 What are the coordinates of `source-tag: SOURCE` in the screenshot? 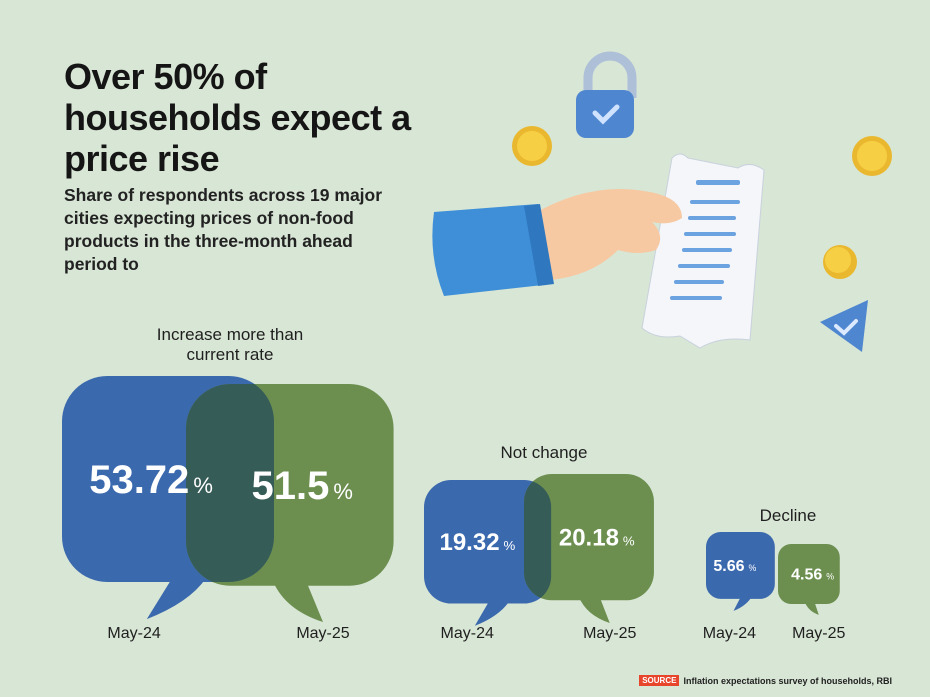 It's located at (659, 680).